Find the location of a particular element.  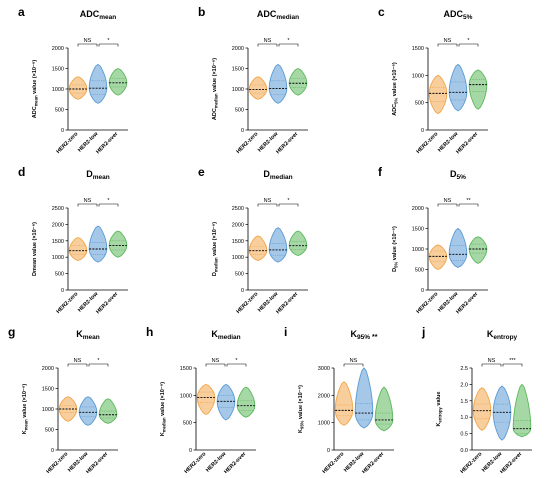

panel-title-main: ADC is located at coordinates (90, 14).